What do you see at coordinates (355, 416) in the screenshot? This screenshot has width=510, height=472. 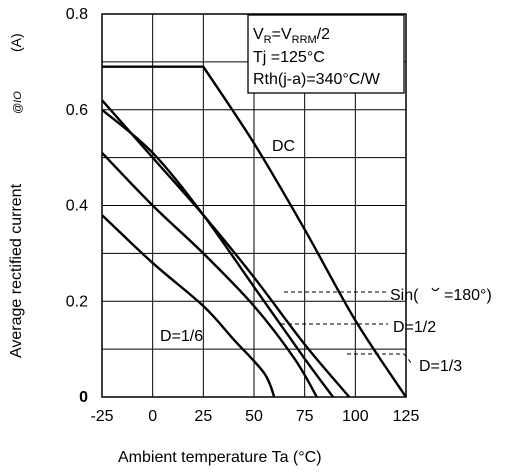 I see `x-tick-label: 100` at bounding box center [355, 416].